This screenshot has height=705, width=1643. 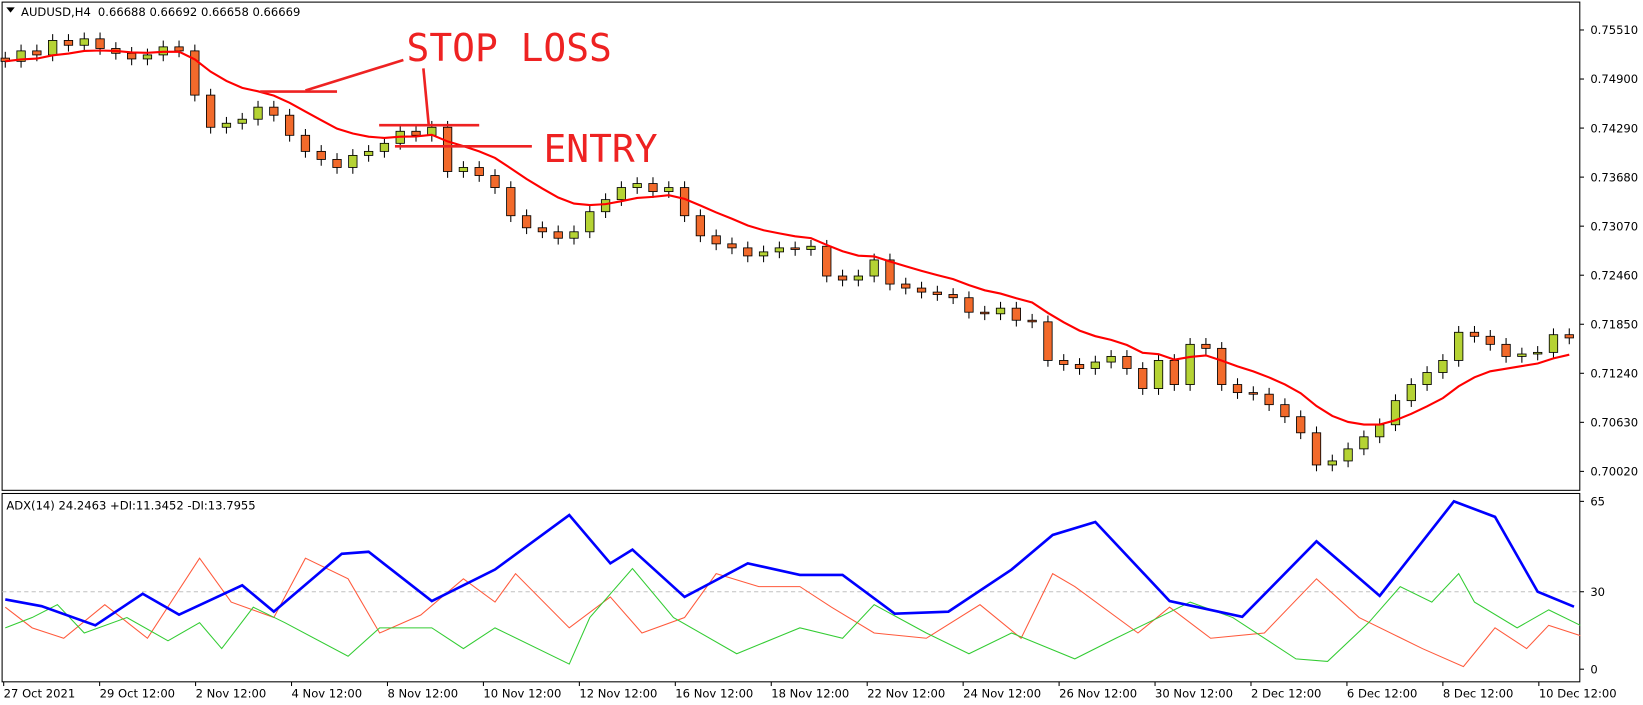 I want to click on time-tick-label: 10 Nov 12:00, so click(x=522, y=694).